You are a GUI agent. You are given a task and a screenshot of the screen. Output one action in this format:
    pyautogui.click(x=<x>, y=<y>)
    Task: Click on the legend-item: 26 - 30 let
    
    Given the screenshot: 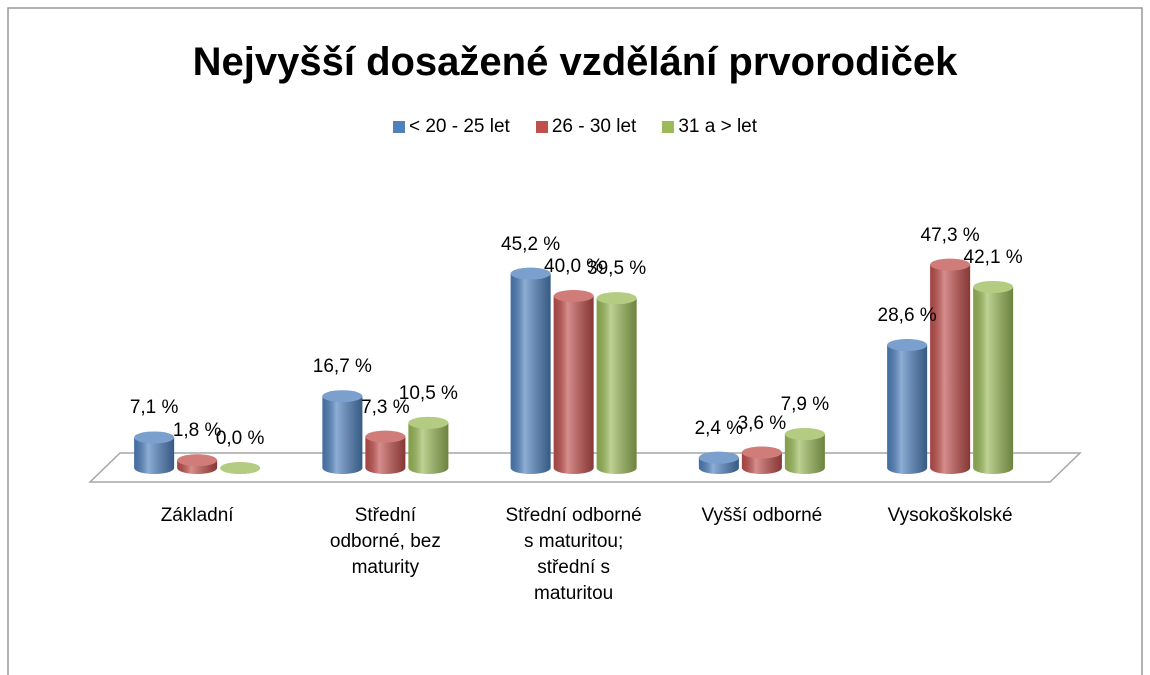 What is the action you would take?
    pyautogui.click(x=586, y=127)
    